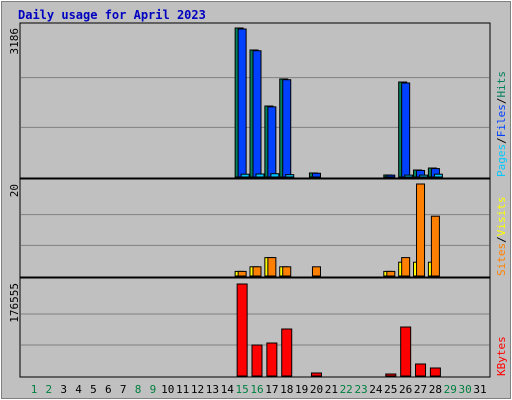  What do you see at coordinates (153, 389) in the screenshot?
I see `x-tick-label: 9` at bounding box center [153, 389].